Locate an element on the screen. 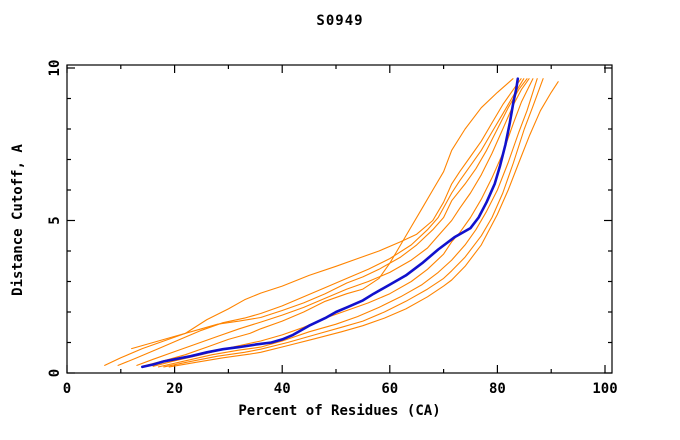 The image size is (680, 440). x-tick-label: 20 is located at coordinates (174, 389).